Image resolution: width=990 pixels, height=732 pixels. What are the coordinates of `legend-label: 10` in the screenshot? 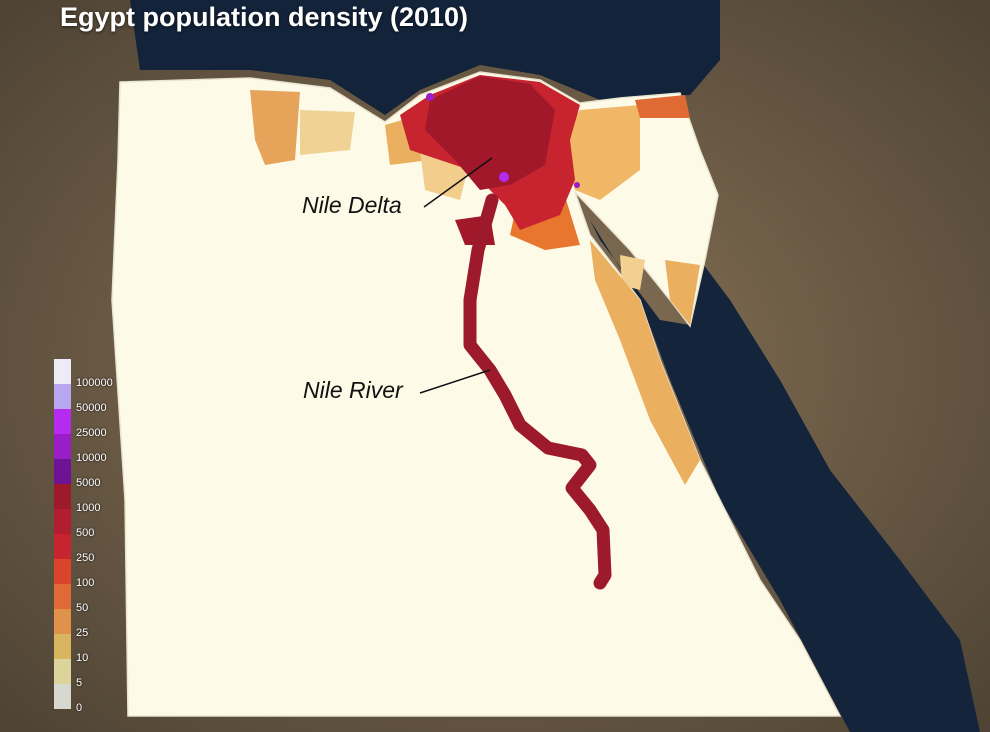 It's located at (82, 658).